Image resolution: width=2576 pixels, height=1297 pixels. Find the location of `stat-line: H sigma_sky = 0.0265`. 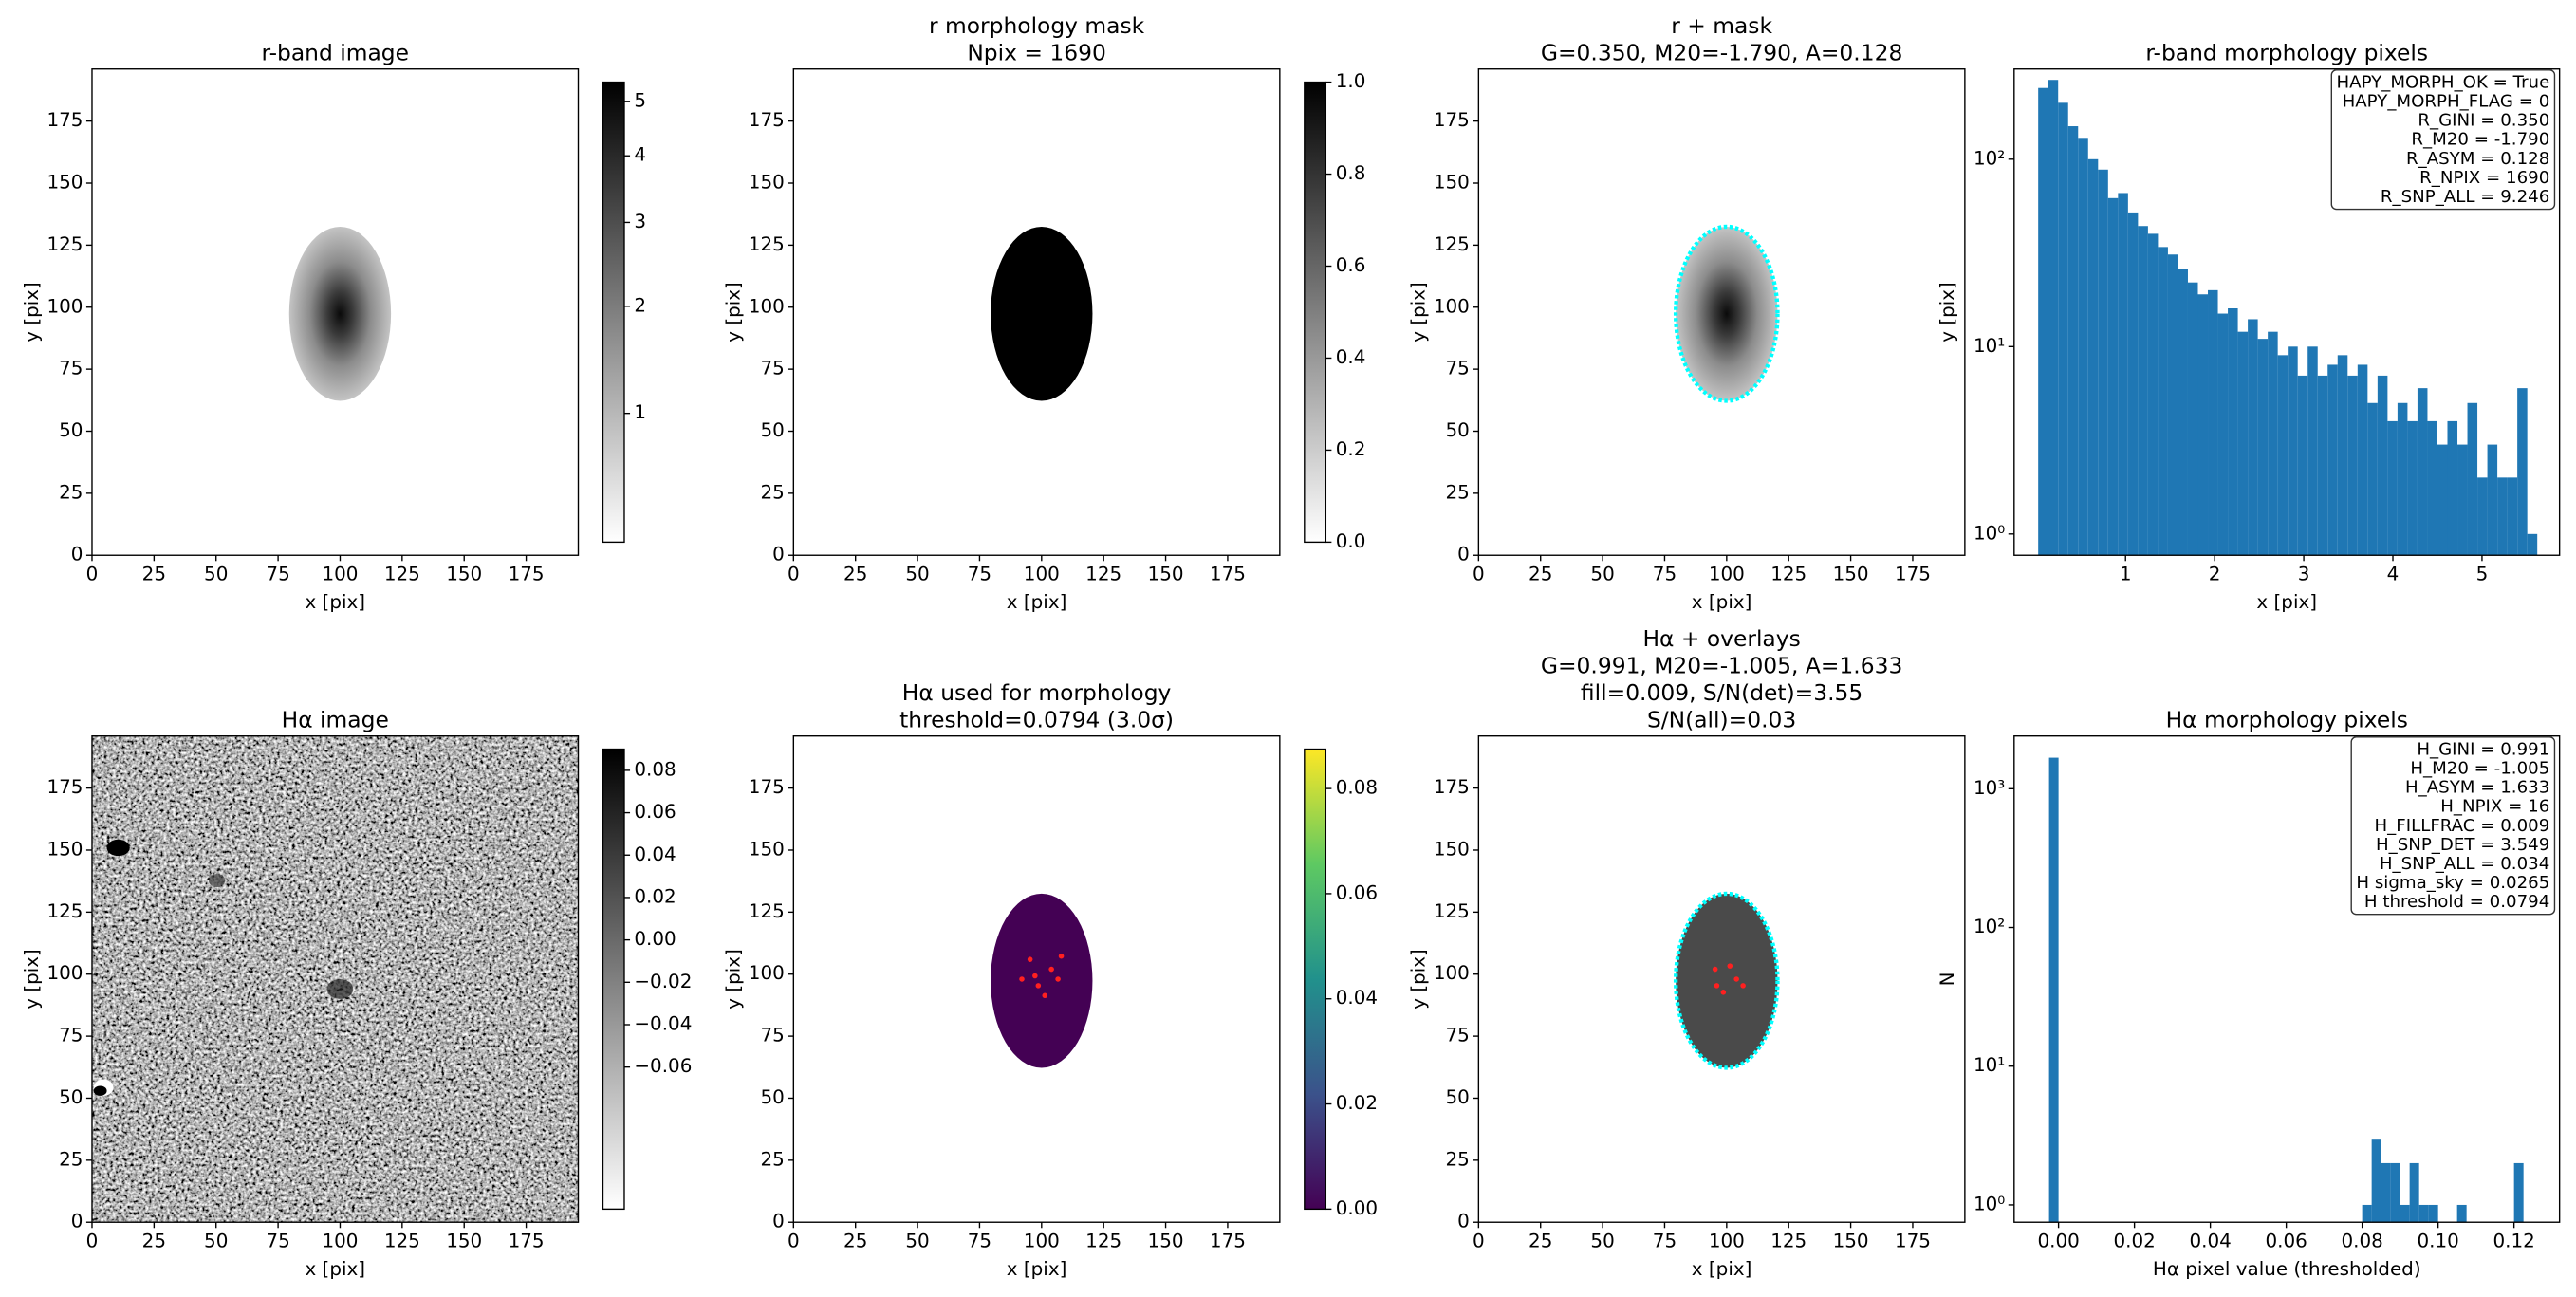

stat-line: H sigma_sky = 0.0265 is located at coordinates (2452, 883).